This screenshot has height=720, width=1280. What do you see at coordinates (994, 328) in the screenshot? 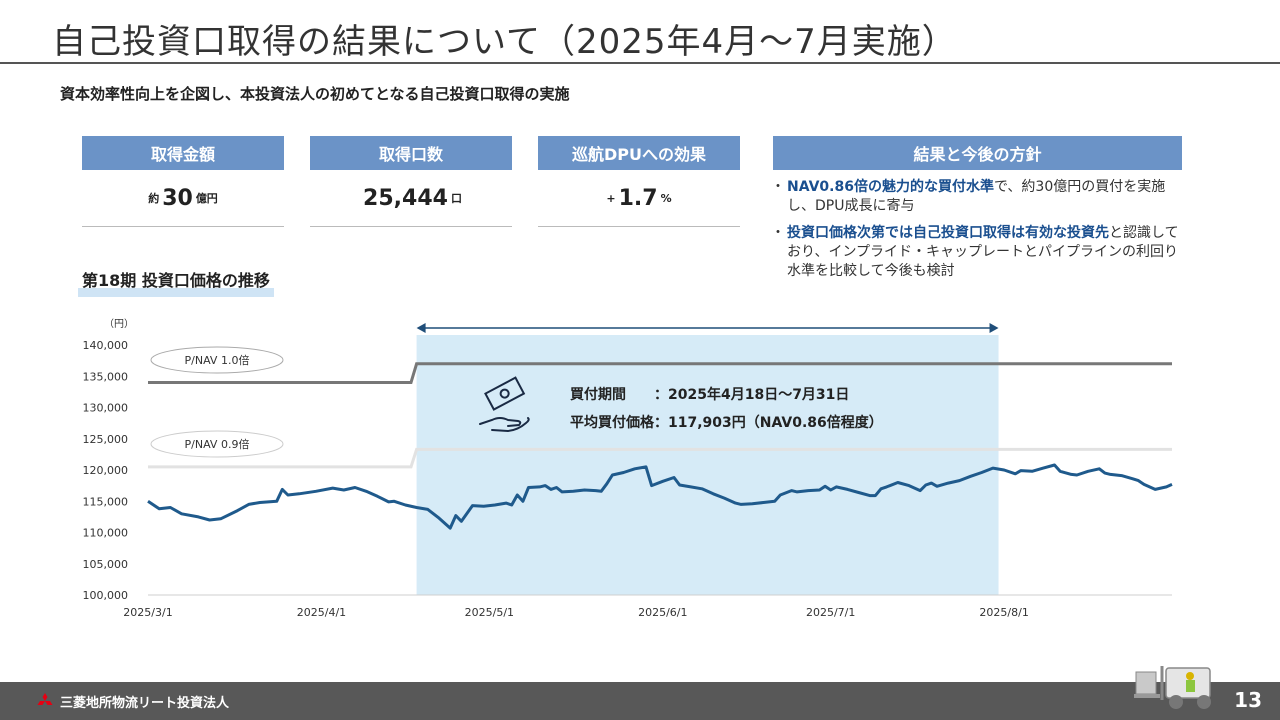
I see `arrow-head-right` at bounding box center [994, 328].